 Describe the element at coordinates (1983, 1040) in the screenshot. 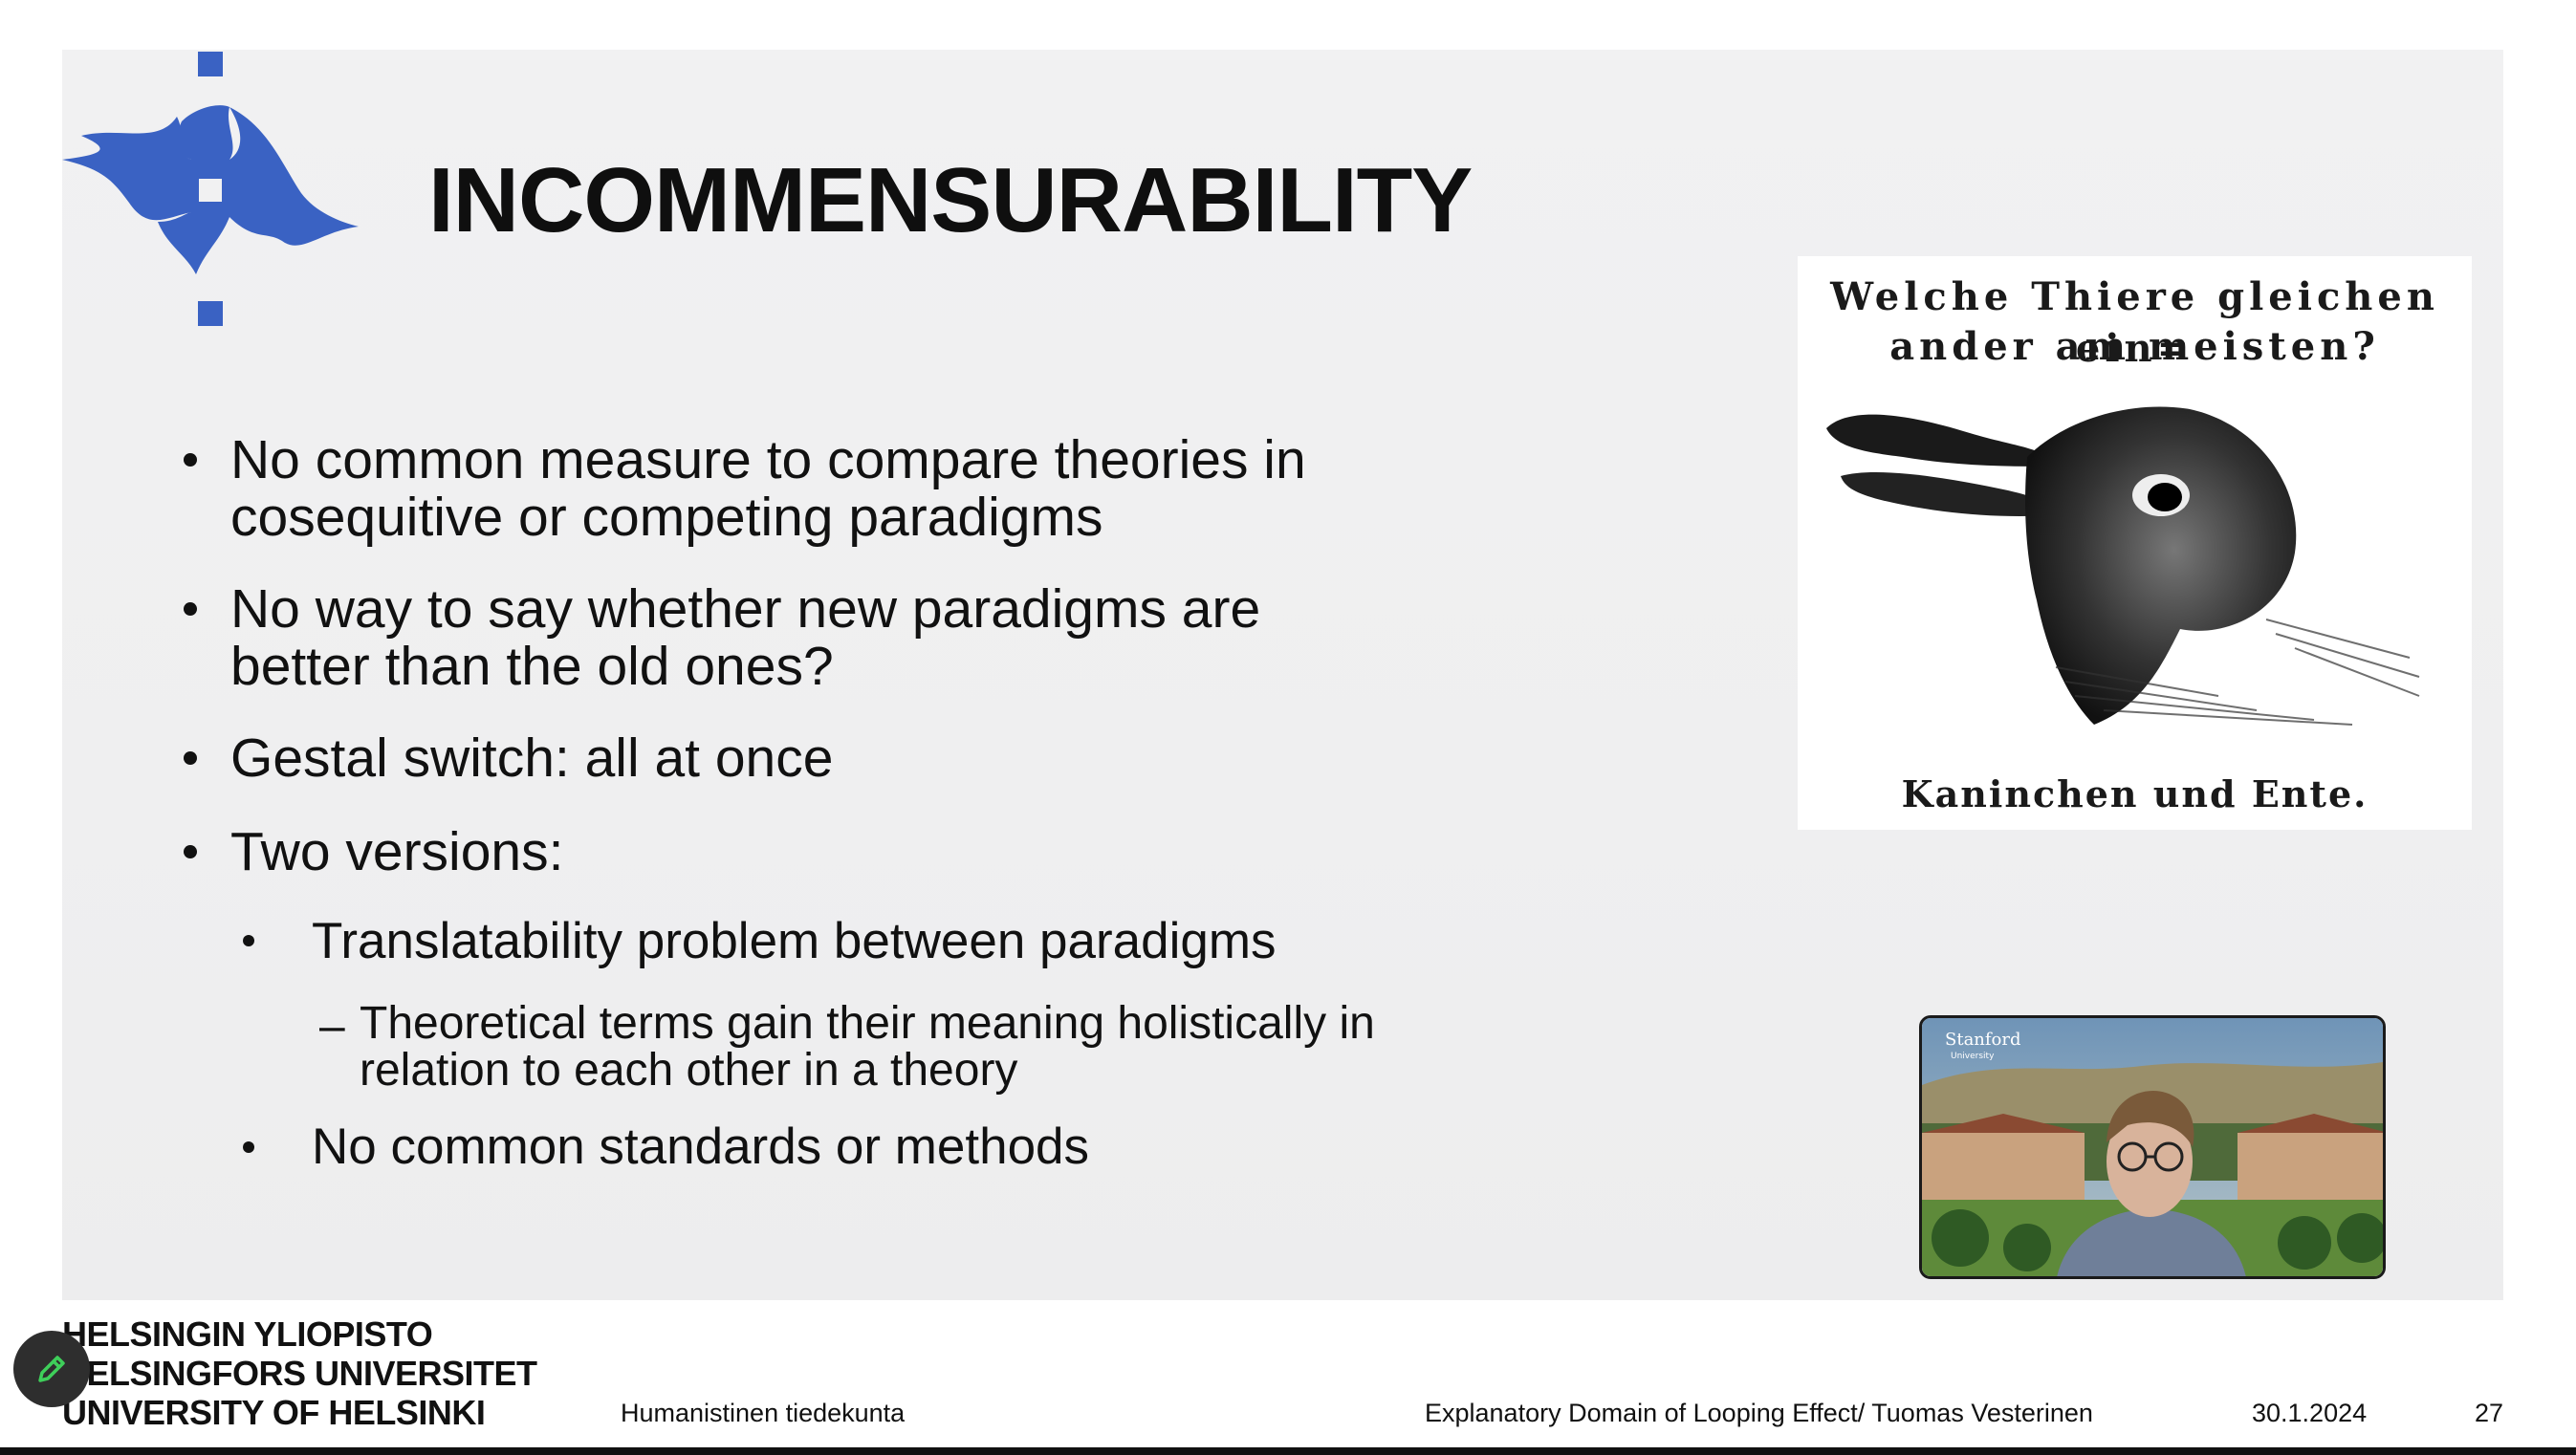

I see `stanford-logo-text: Stanford` at that location.